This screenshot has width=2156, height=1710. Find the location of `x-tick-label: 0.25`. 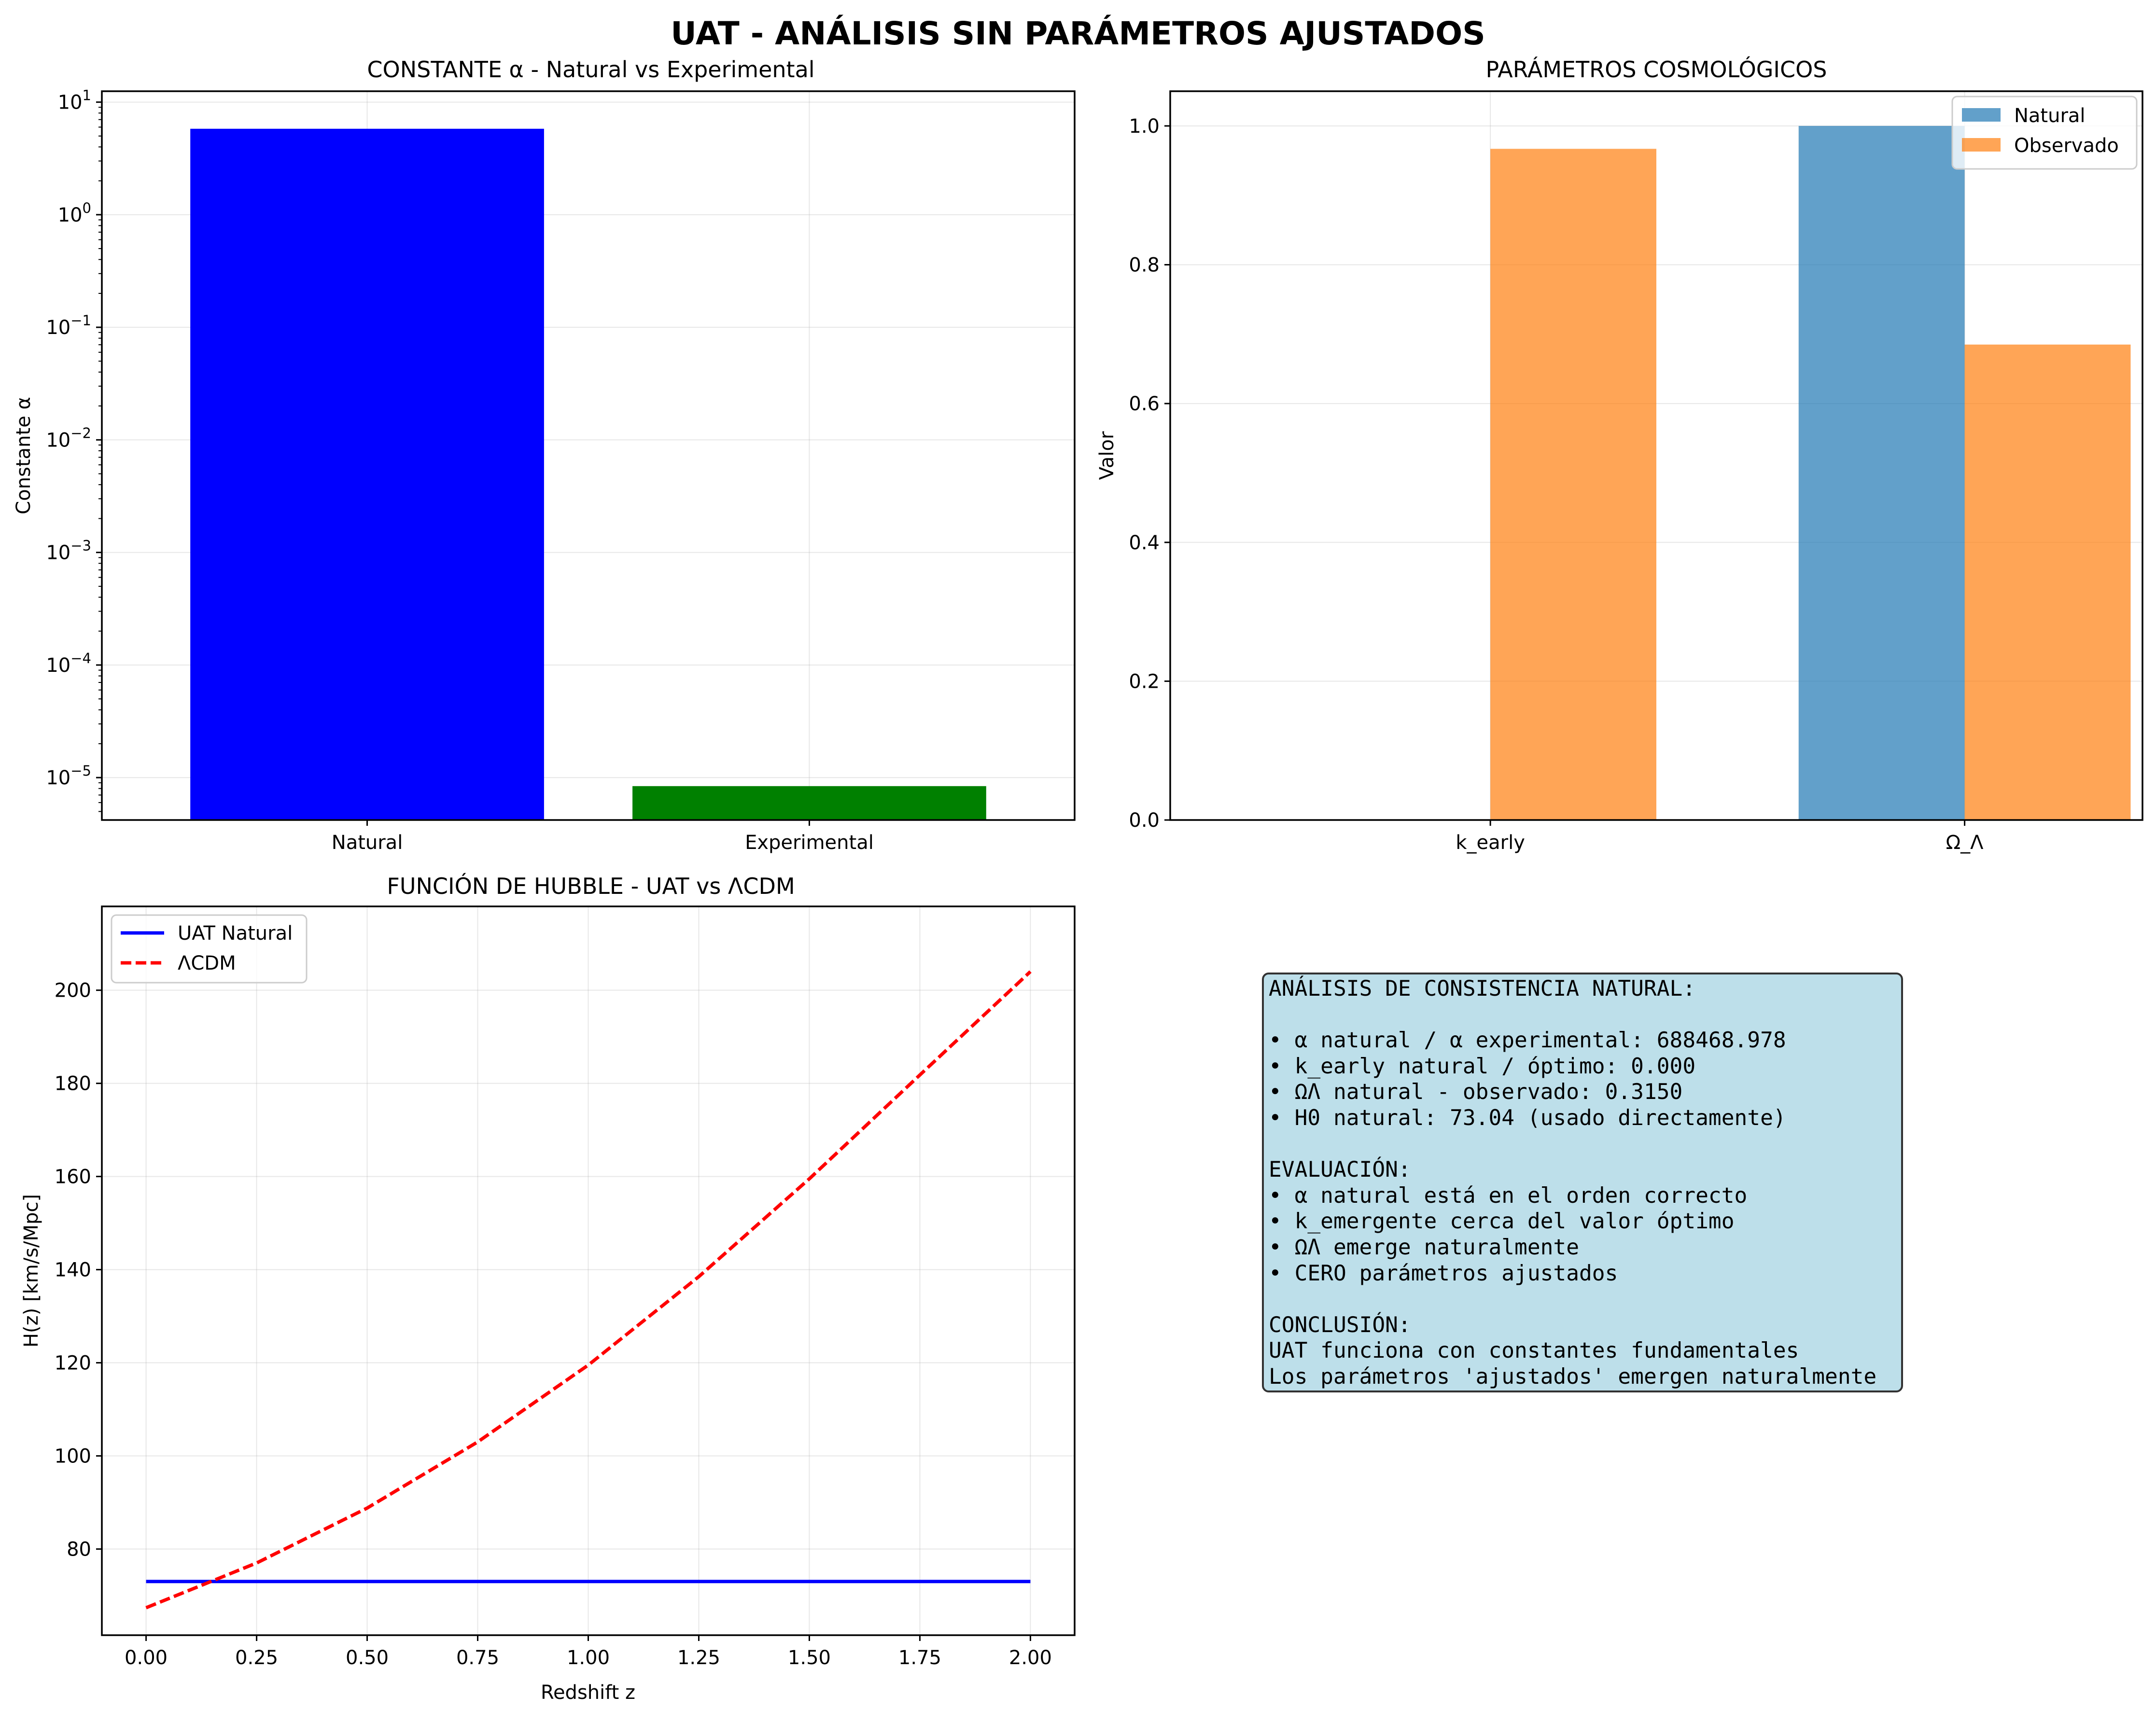

x-tick-label: 0.25 is located at coordinates (257, 1658).